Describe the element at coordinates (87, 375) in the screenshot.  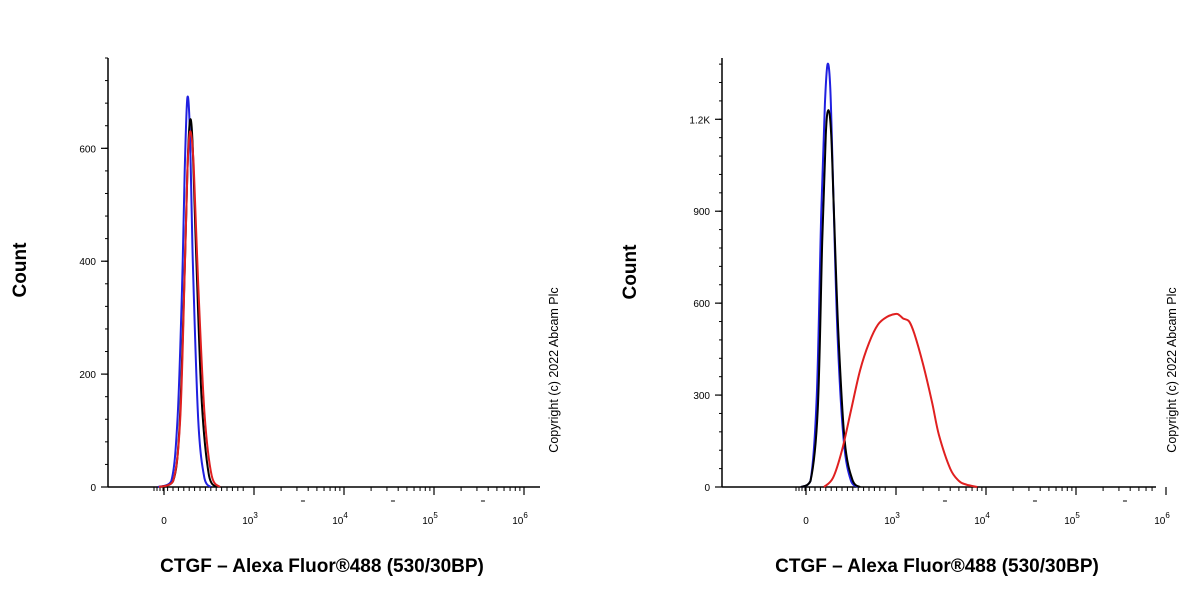
I see `y-tick-label: 200` at that location.